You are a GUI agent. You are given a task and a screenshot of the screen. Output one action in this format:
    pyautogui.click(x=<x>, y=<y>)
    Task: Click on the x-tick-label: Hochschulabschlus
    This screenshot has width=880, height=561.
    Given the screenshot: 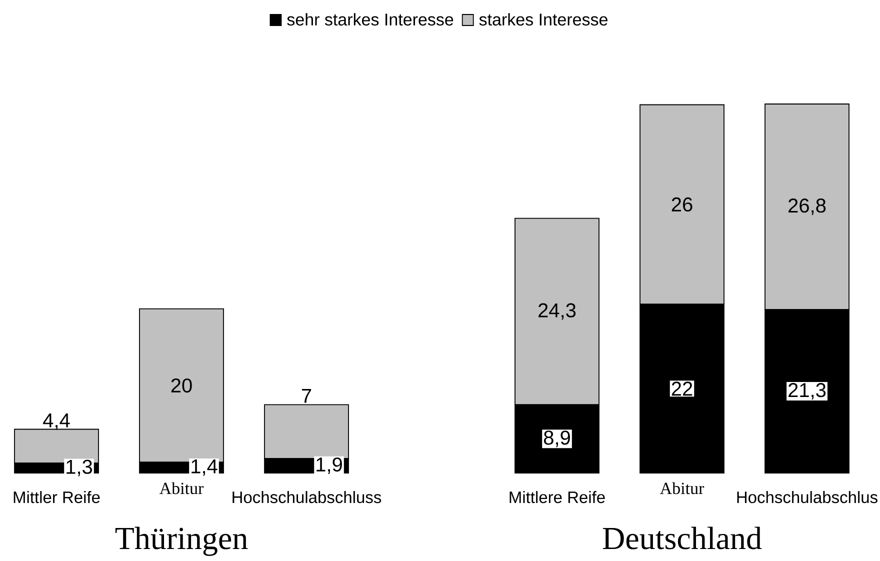 What is the action you would take?
    pyautogui.click(x=807, y=497)
    